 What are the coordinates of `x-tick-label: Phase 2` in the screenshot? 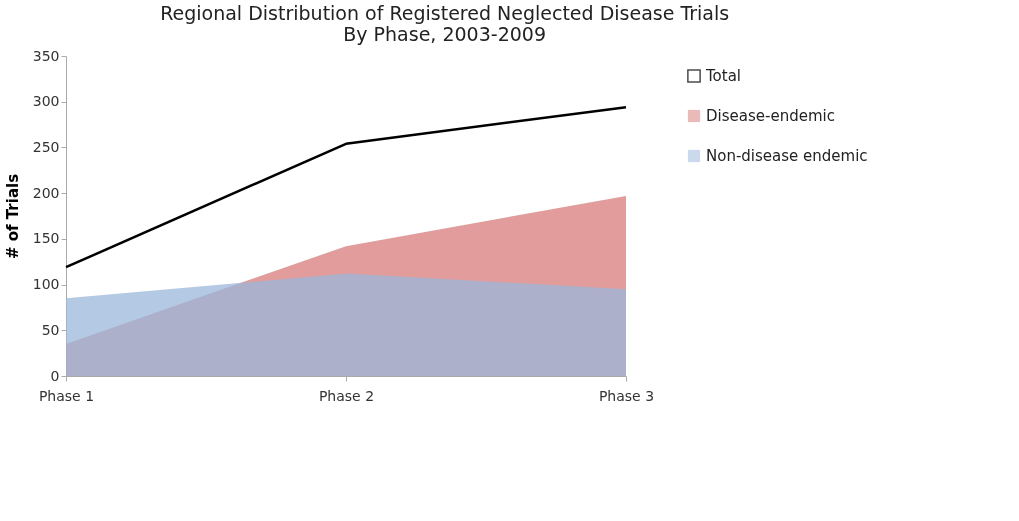 It's located at (346, 395).